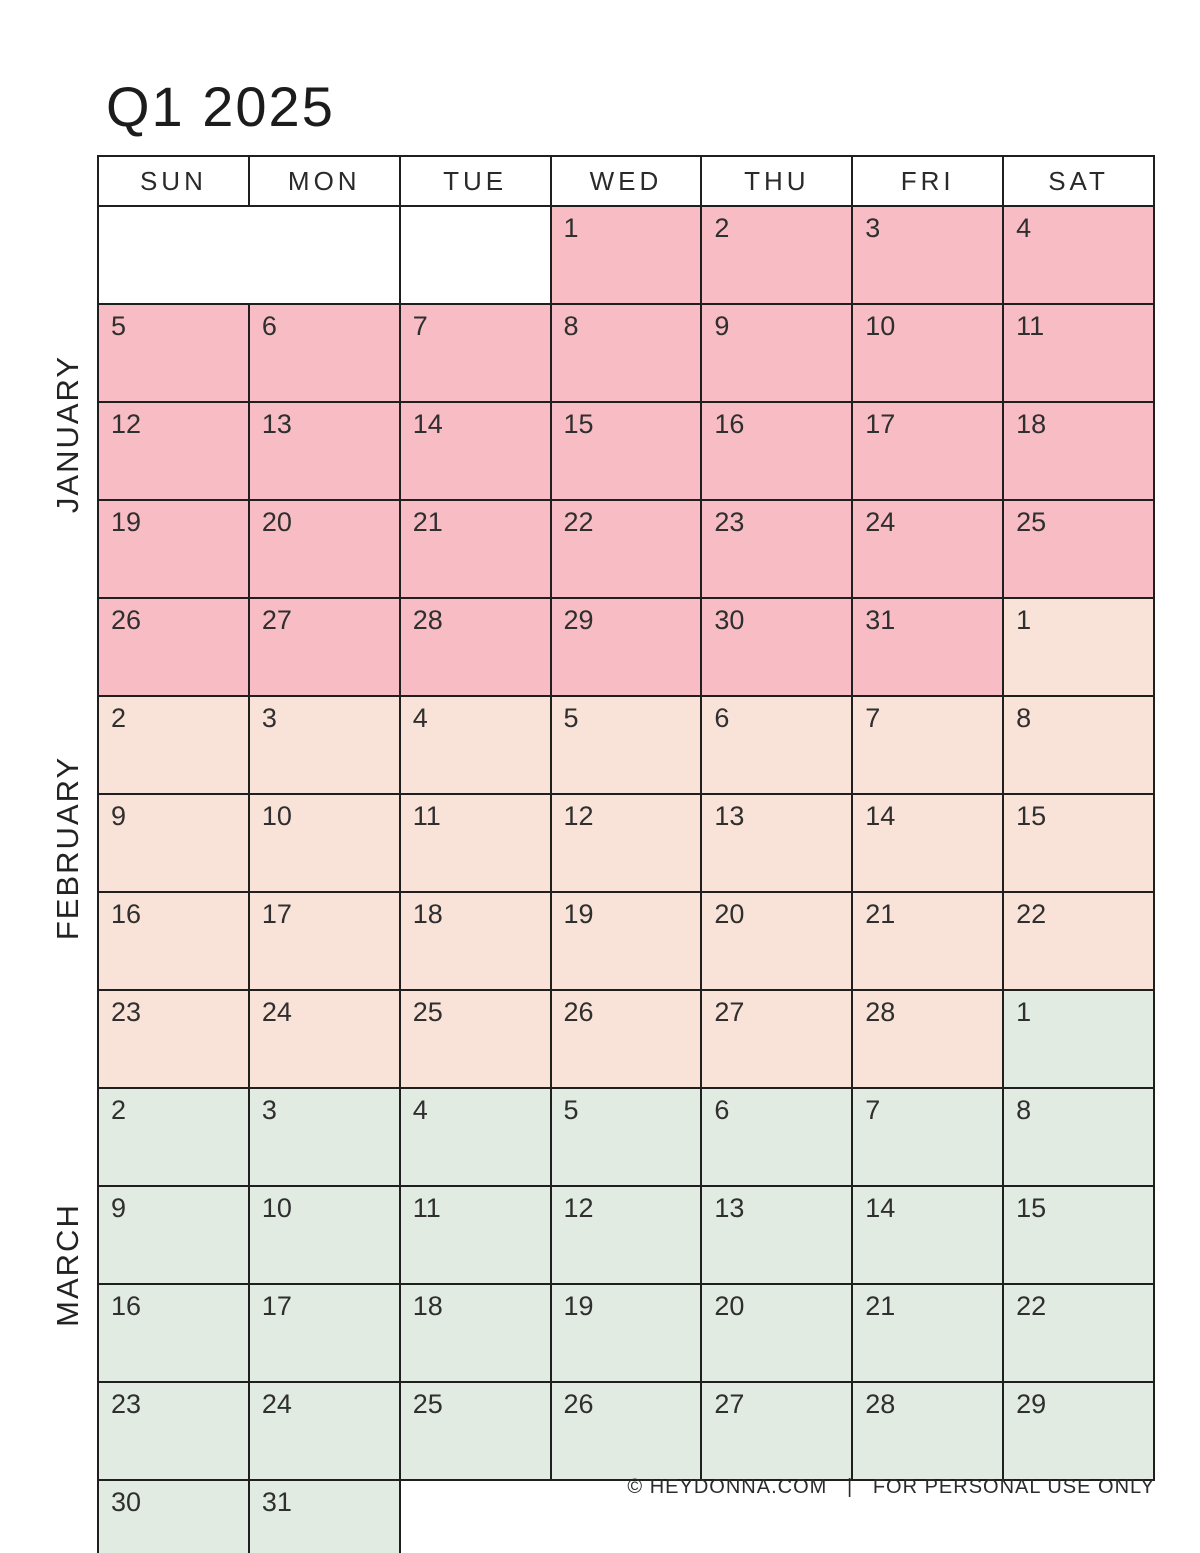 The image size is (1200, 1553). What do you see at coordinates (173, 1431) in the screenshot?
I see `day-cell-mar-23: 23` at bounding box center [173, 1431].